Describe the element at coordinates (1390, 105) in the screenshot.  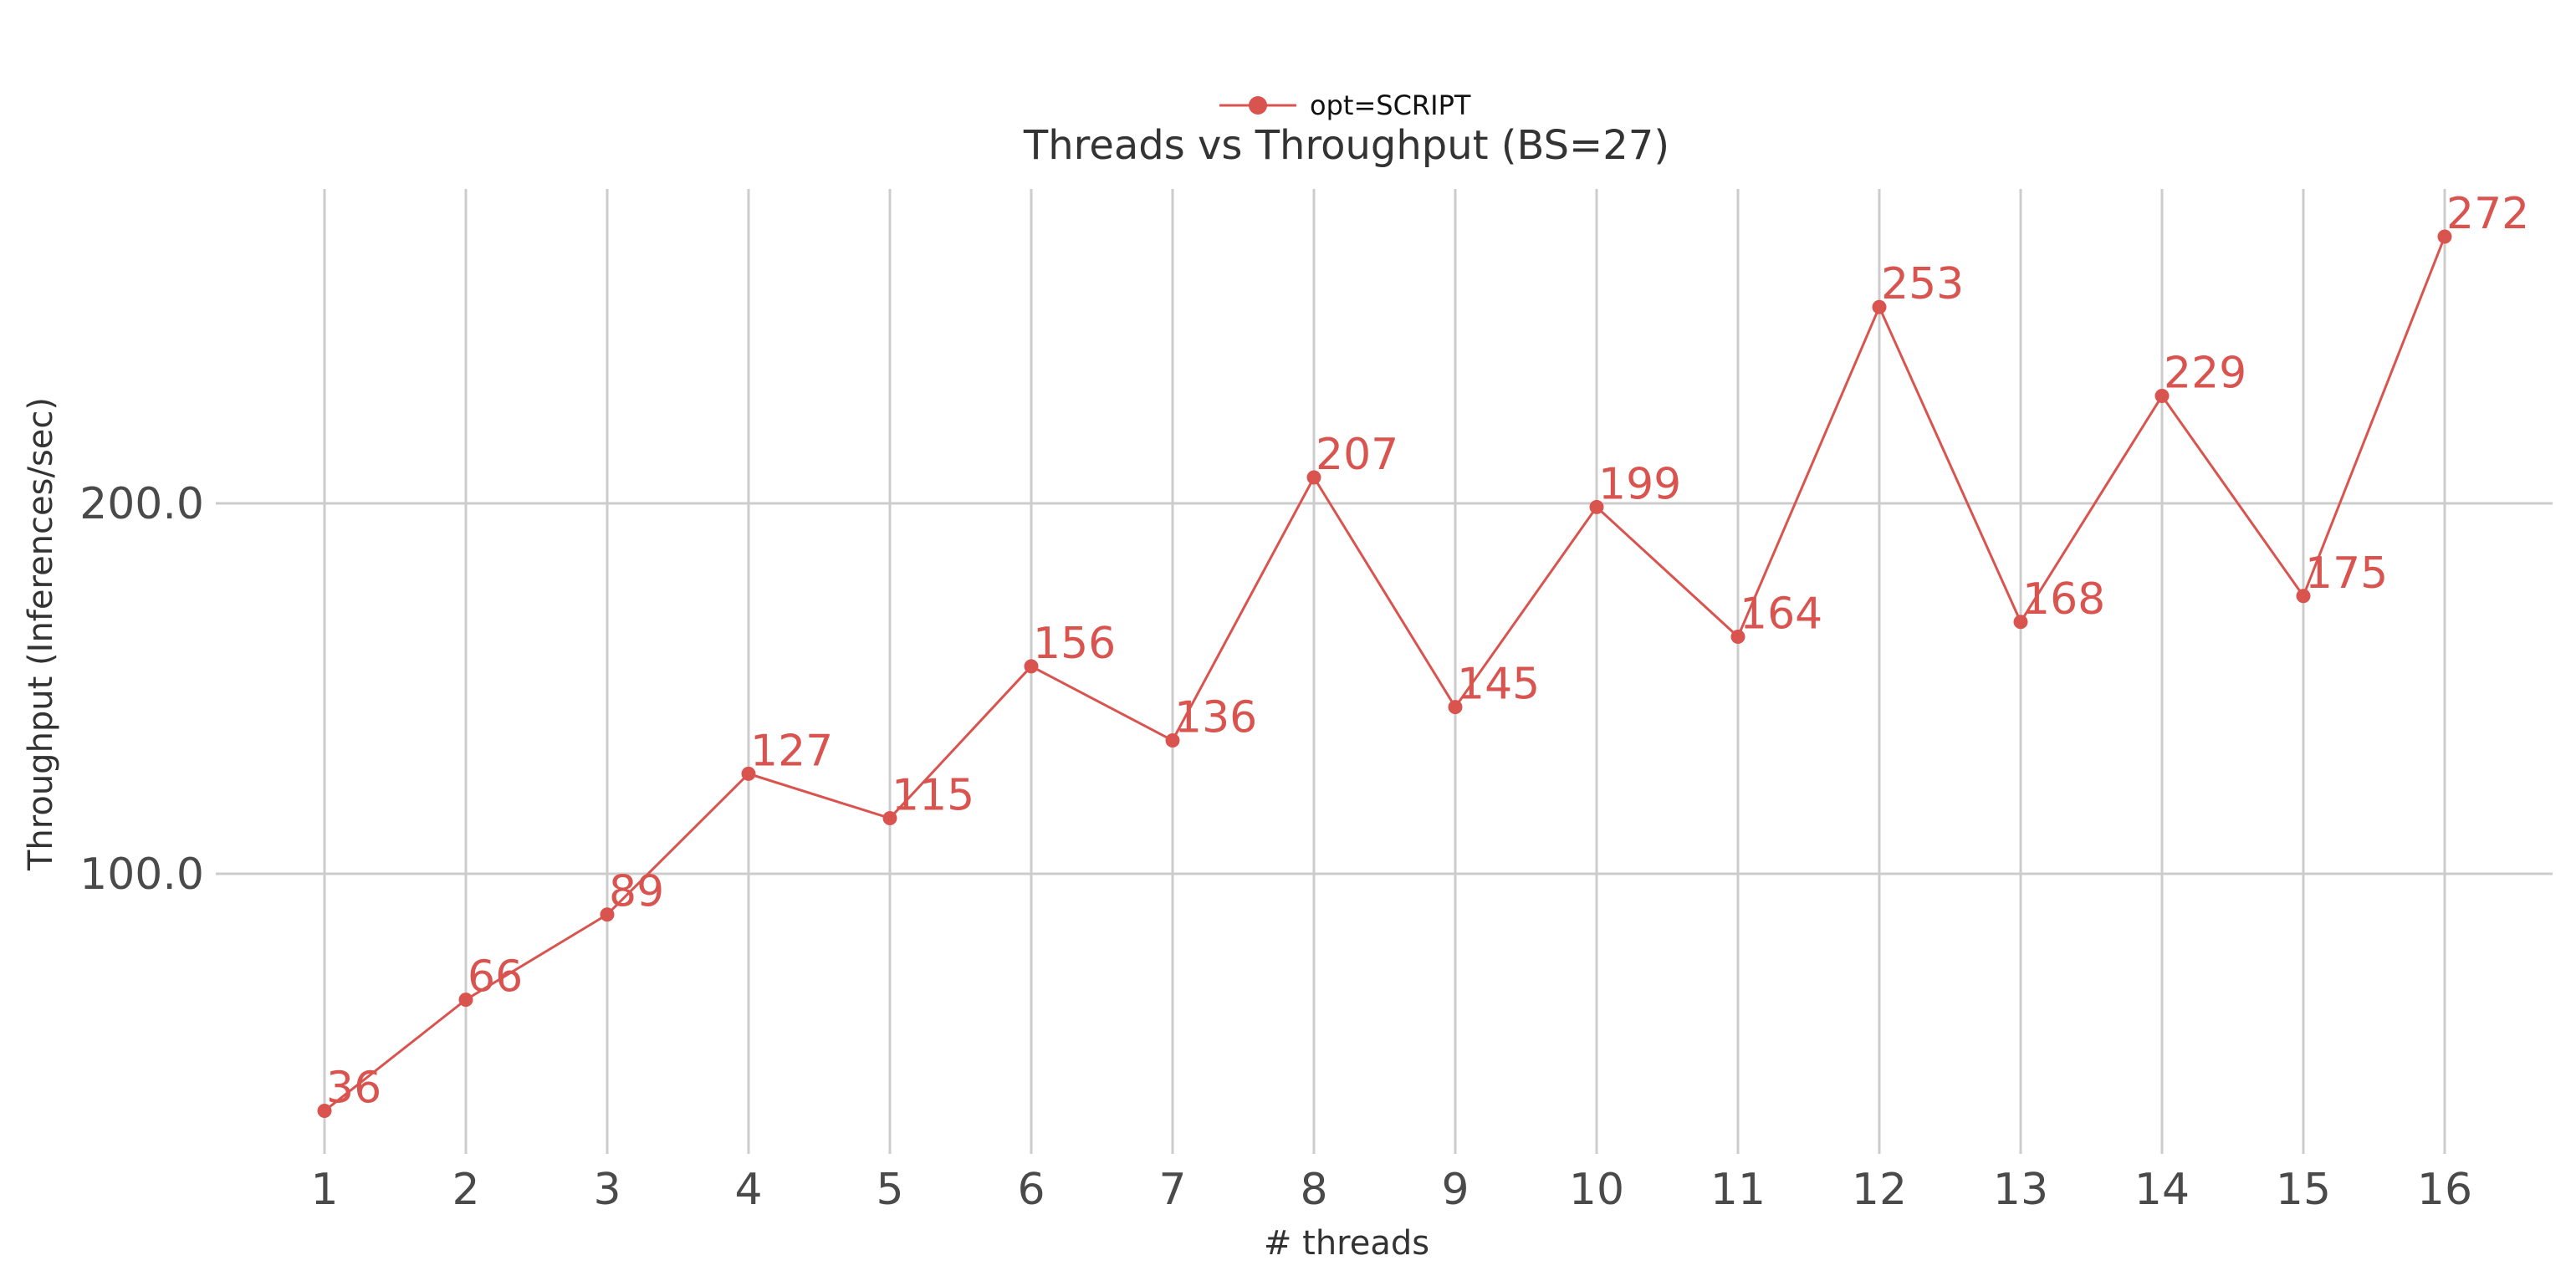
I see `legend-entry-label: opt=SCRIPT` at that location.